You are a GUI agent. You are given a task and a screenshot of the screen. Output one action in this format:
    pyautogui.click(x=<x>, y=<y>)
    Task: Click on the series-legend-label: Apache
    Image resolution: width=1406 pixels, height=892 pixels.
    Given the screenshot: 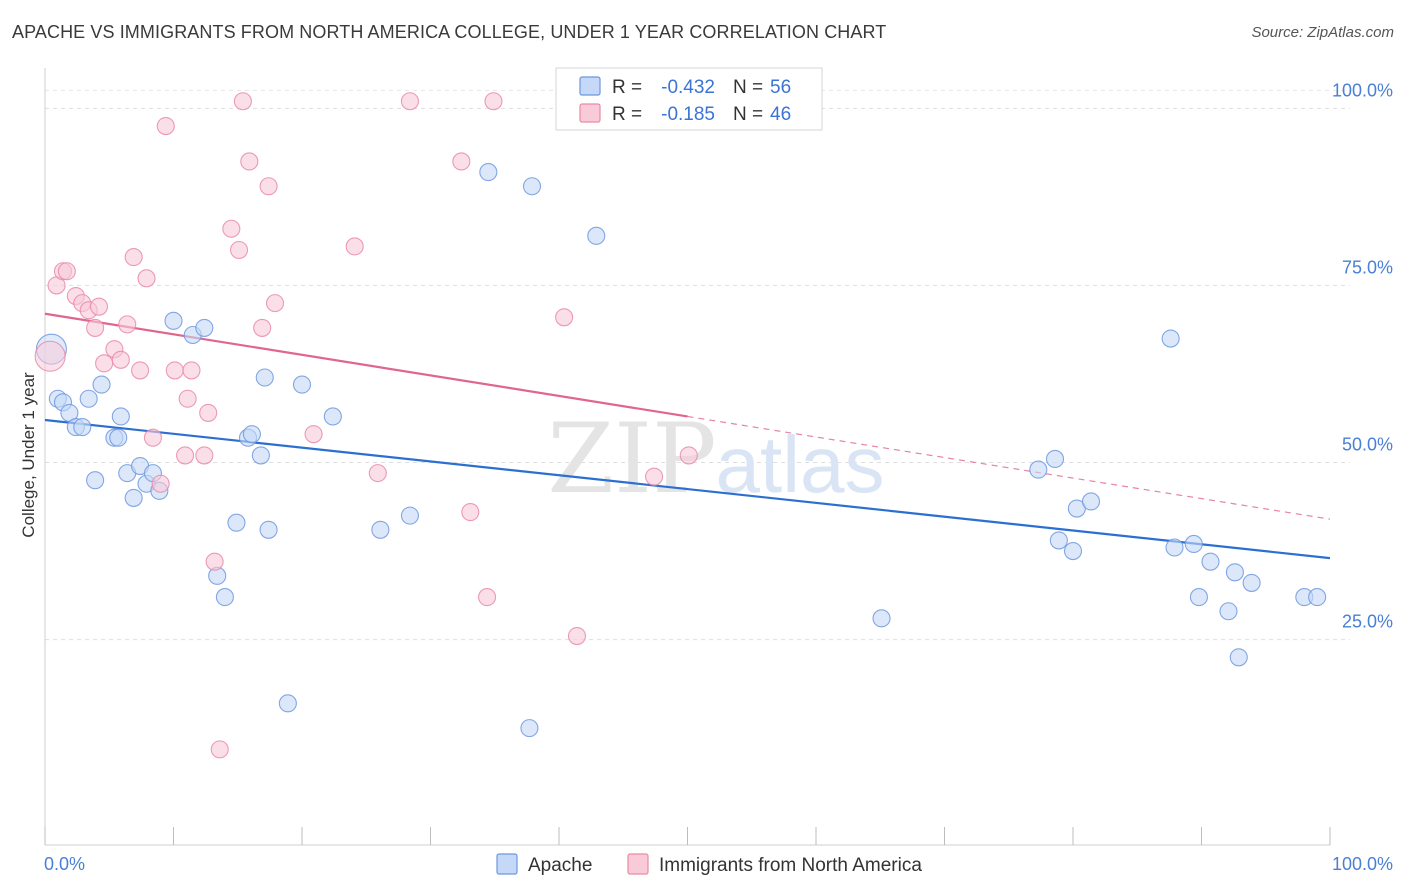 What is the action you would take?
    pyautogui.click(x=560, y=865)
    